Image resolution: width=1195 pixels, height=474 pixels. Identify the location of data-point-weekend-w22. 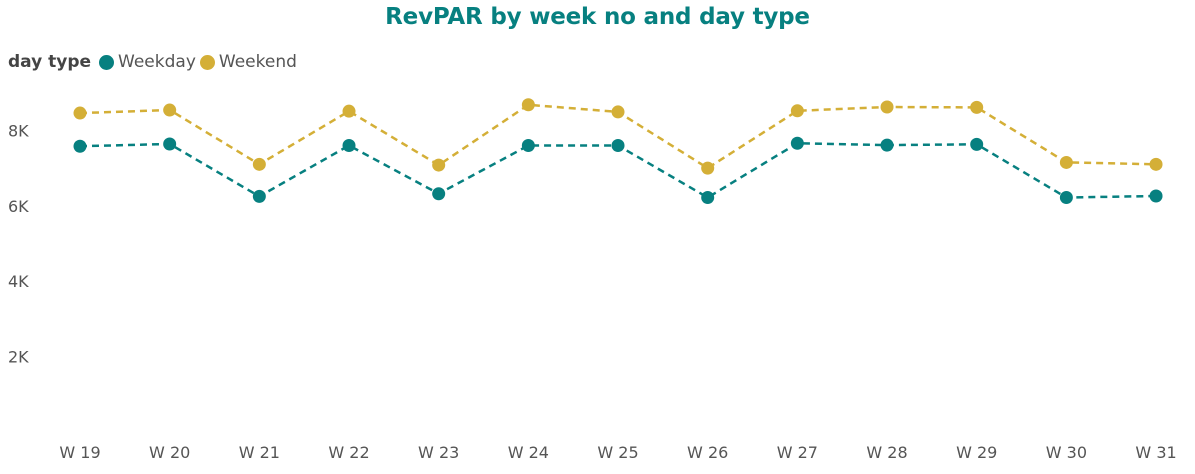
(349, 111).